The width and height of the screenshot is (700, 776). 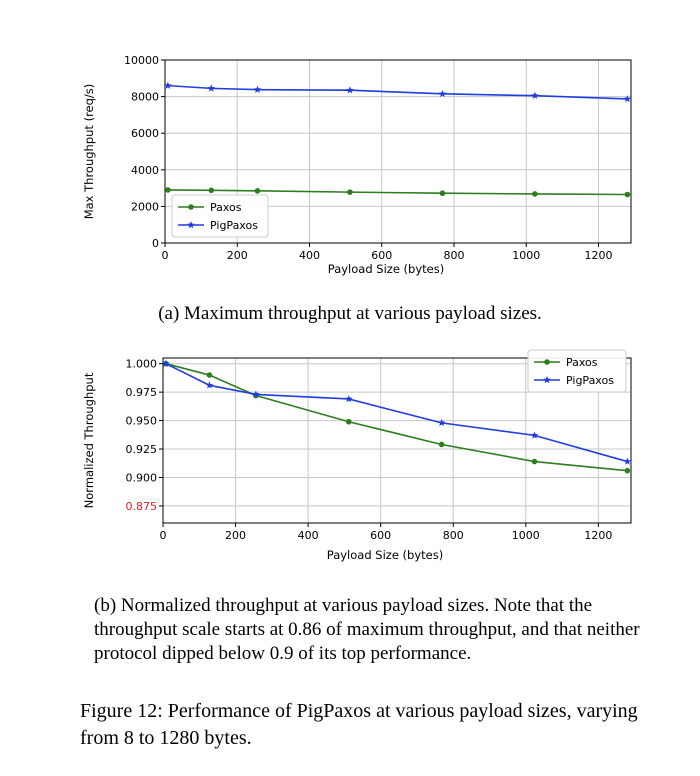 I want to click on series-pigpaxos-a, so click(x=398, y=92).